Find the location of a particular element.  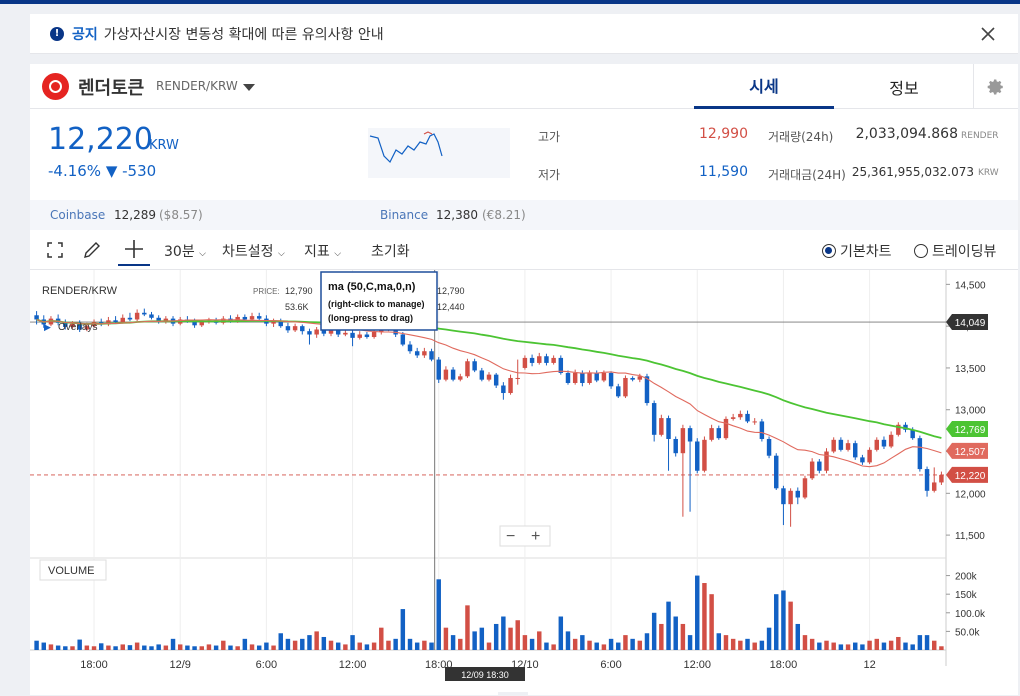

close-icon is located at coordinates (988, 34).